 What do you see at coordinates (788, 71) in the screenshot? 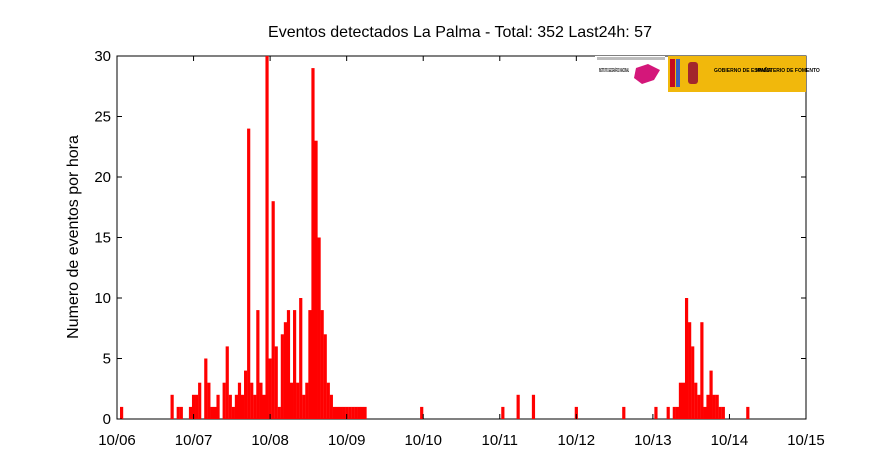
I see `ministry-logo-text: MINISTERIO DE FOMENTO` at bounding box center [788, 71].